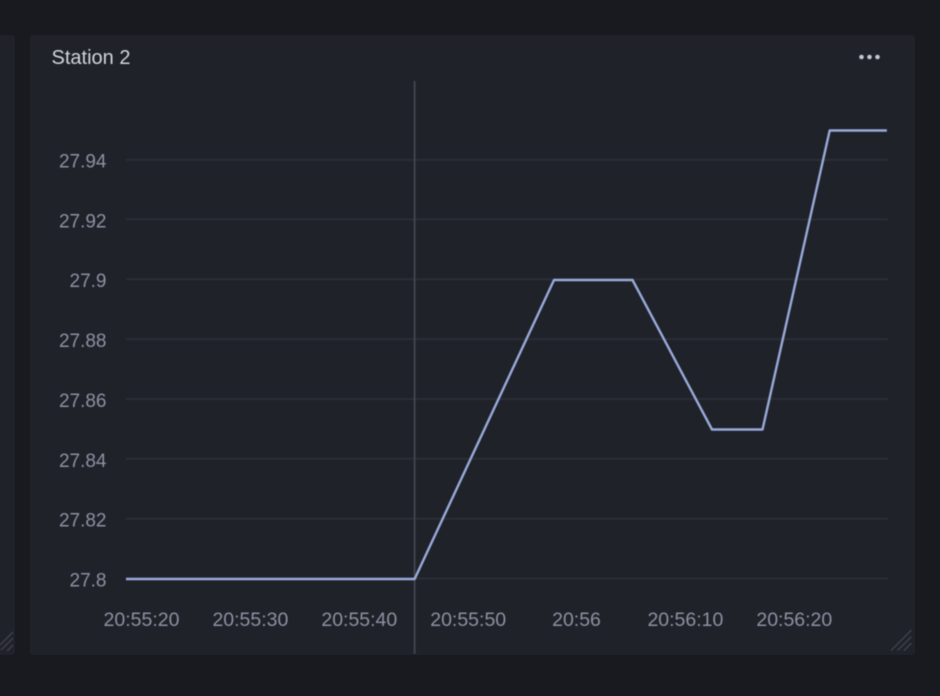  I want to click on svg-text: 27.88, so click(83, 341).